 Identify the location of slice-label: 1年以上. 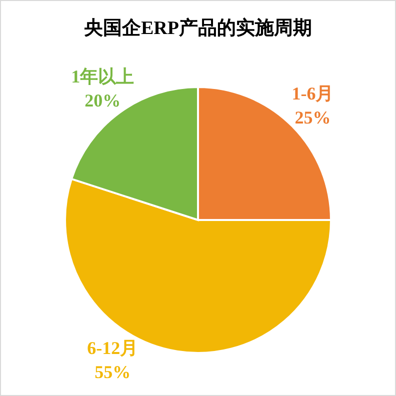
(102, 76).